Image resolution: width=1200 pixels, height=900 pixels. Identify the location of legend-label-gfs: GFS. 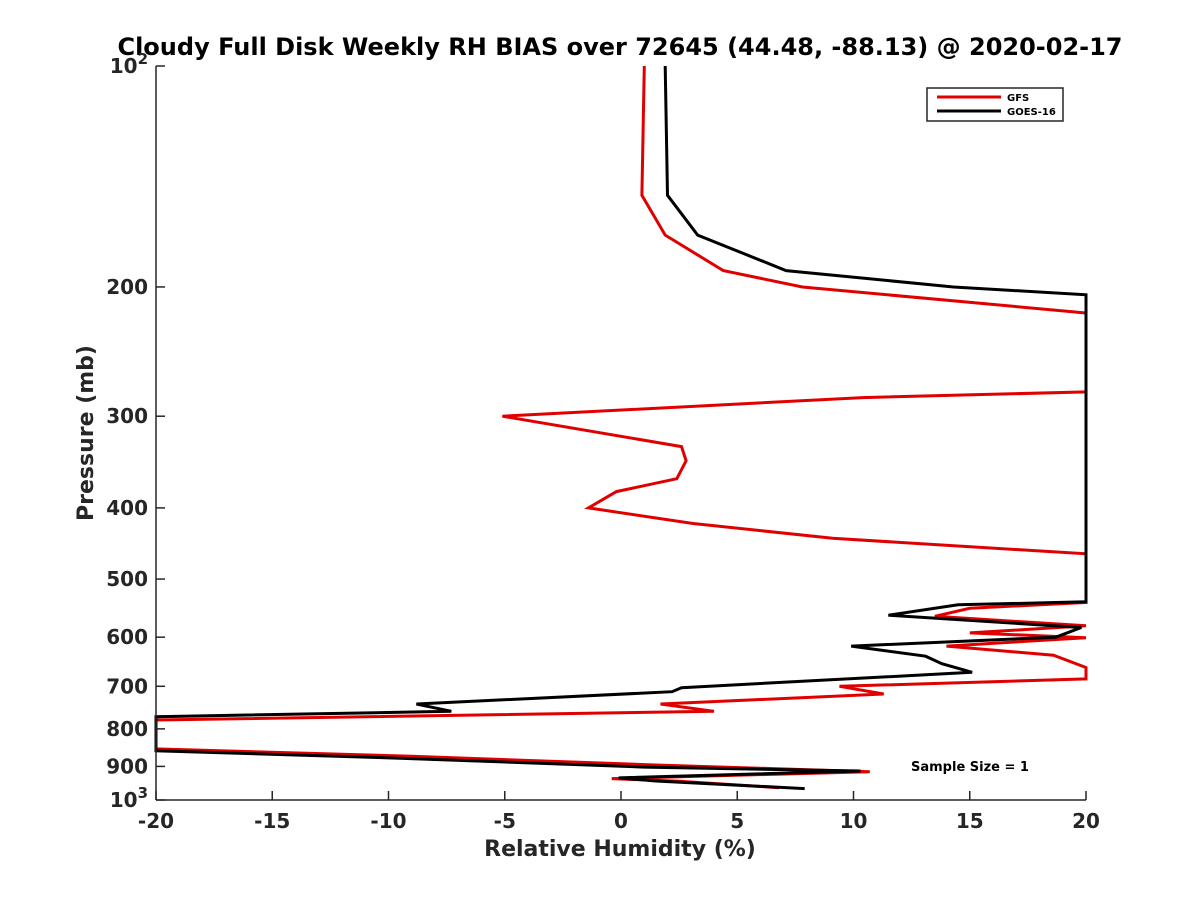
(1018, 98).